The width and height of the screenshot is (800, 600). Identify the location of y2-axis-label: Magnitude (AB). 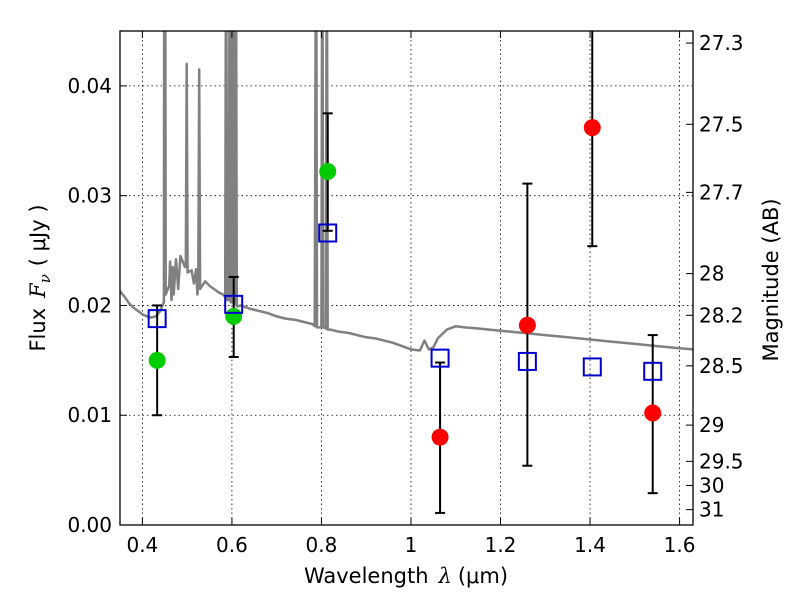
(771, 279).